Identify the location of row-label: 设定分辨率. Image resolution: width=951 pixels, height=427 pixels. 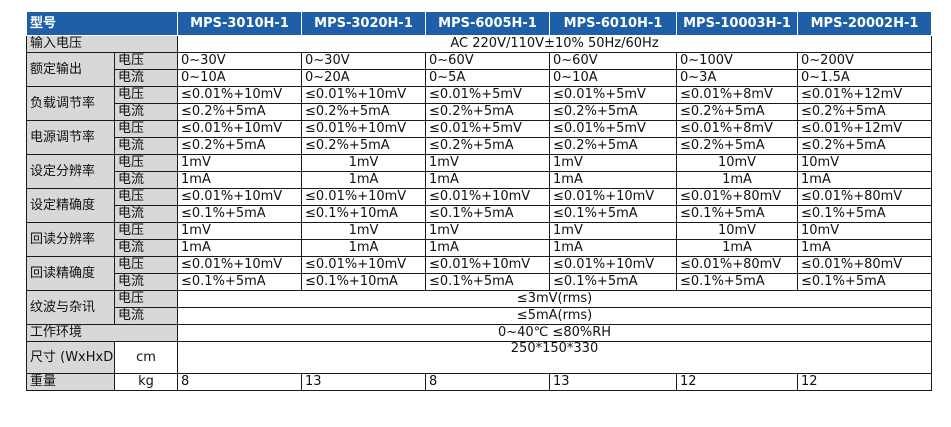
(70, 171).